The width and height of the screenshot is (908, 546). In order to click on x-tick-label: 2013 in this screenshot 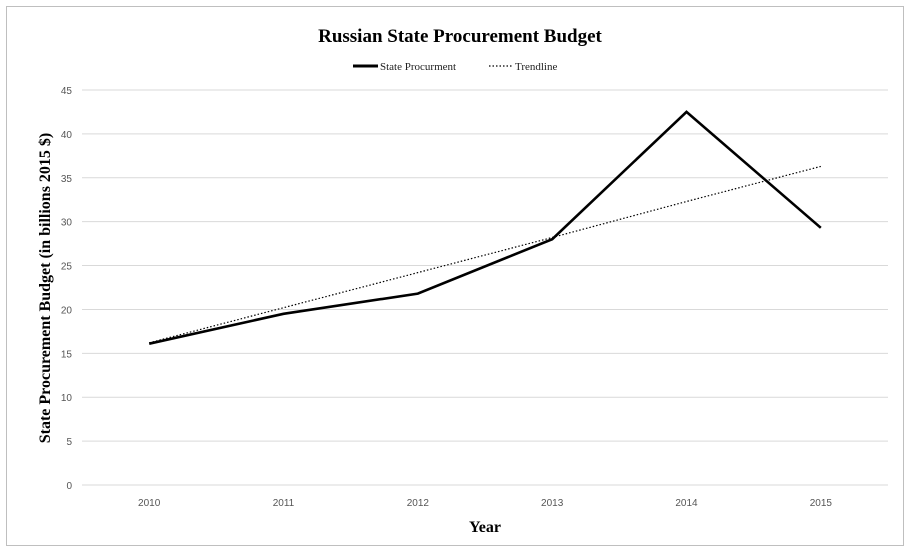, I will do `click(552, 503)`.